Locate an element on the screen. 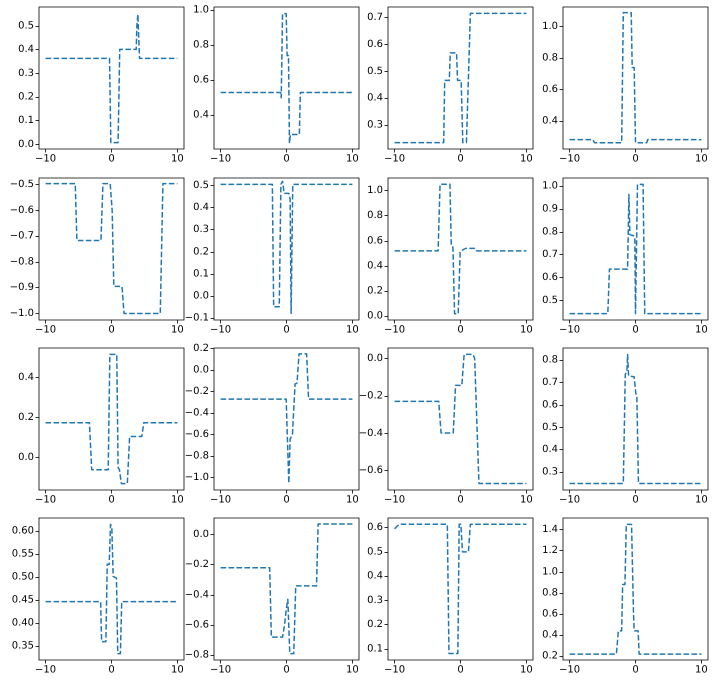 The width and height of the screenshot is (715, 684). y-tick-label: 1.4 is located at coordinates (550, 530).